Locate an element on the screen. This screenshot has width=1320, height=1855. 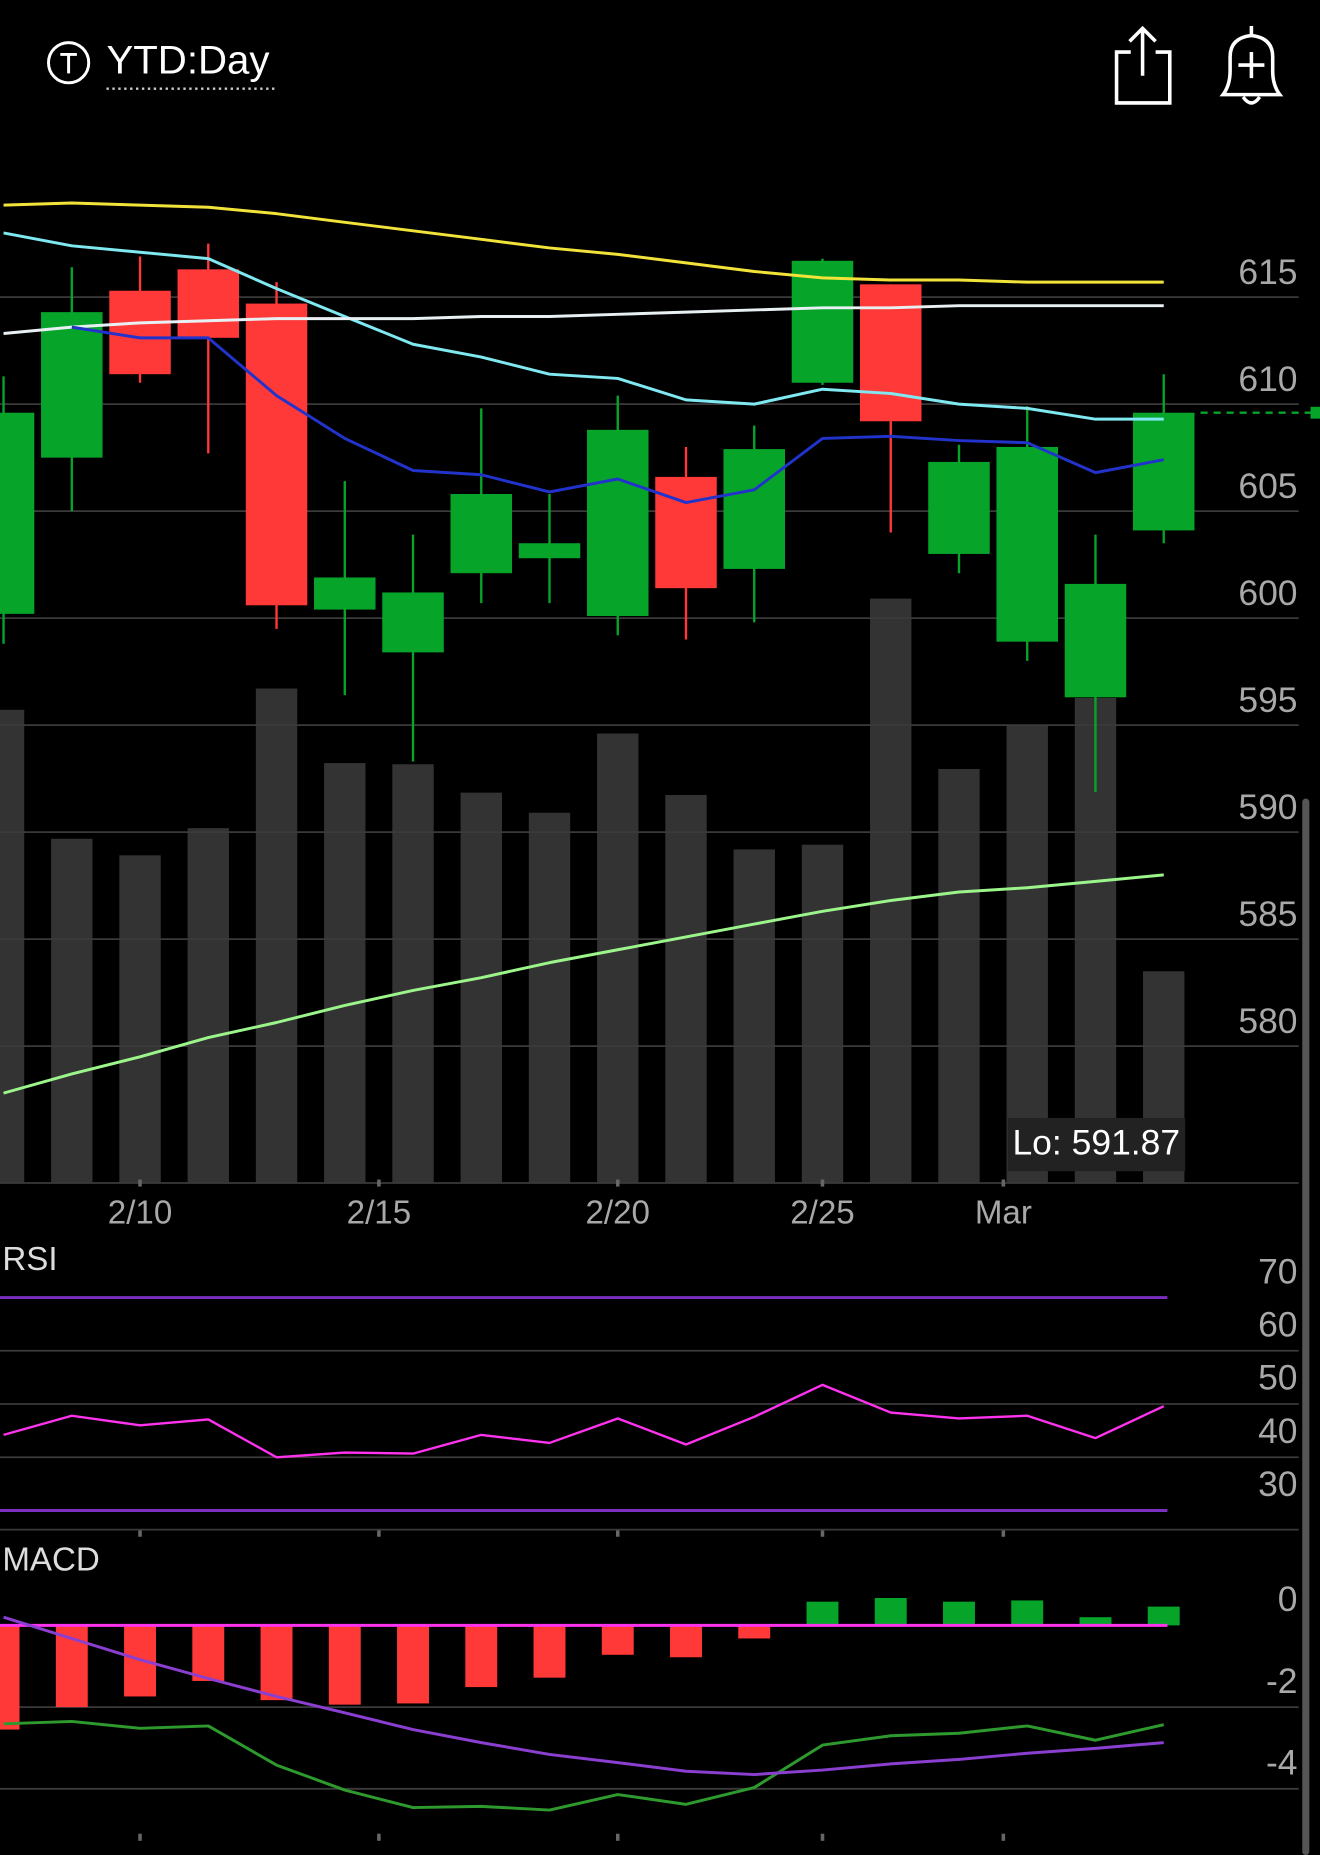
panel-title: MACD is located at coordinates (50, 1559).